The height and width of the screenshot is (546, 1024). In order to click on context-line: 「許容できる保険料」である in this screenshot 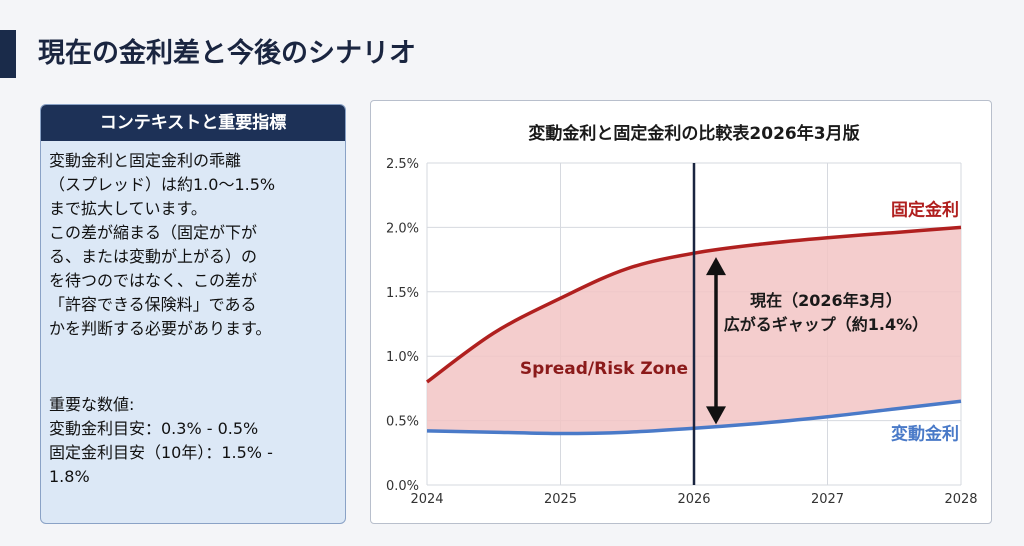, I will do `click(153, 304)`.